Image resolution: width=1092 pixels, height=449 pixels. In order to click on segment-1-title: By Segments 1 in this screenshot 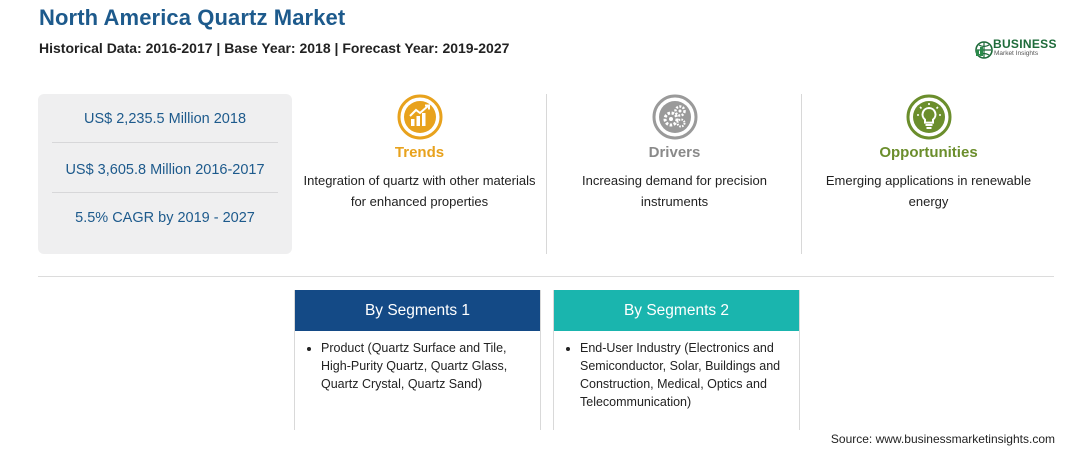, I will do `click(417, 310)`.